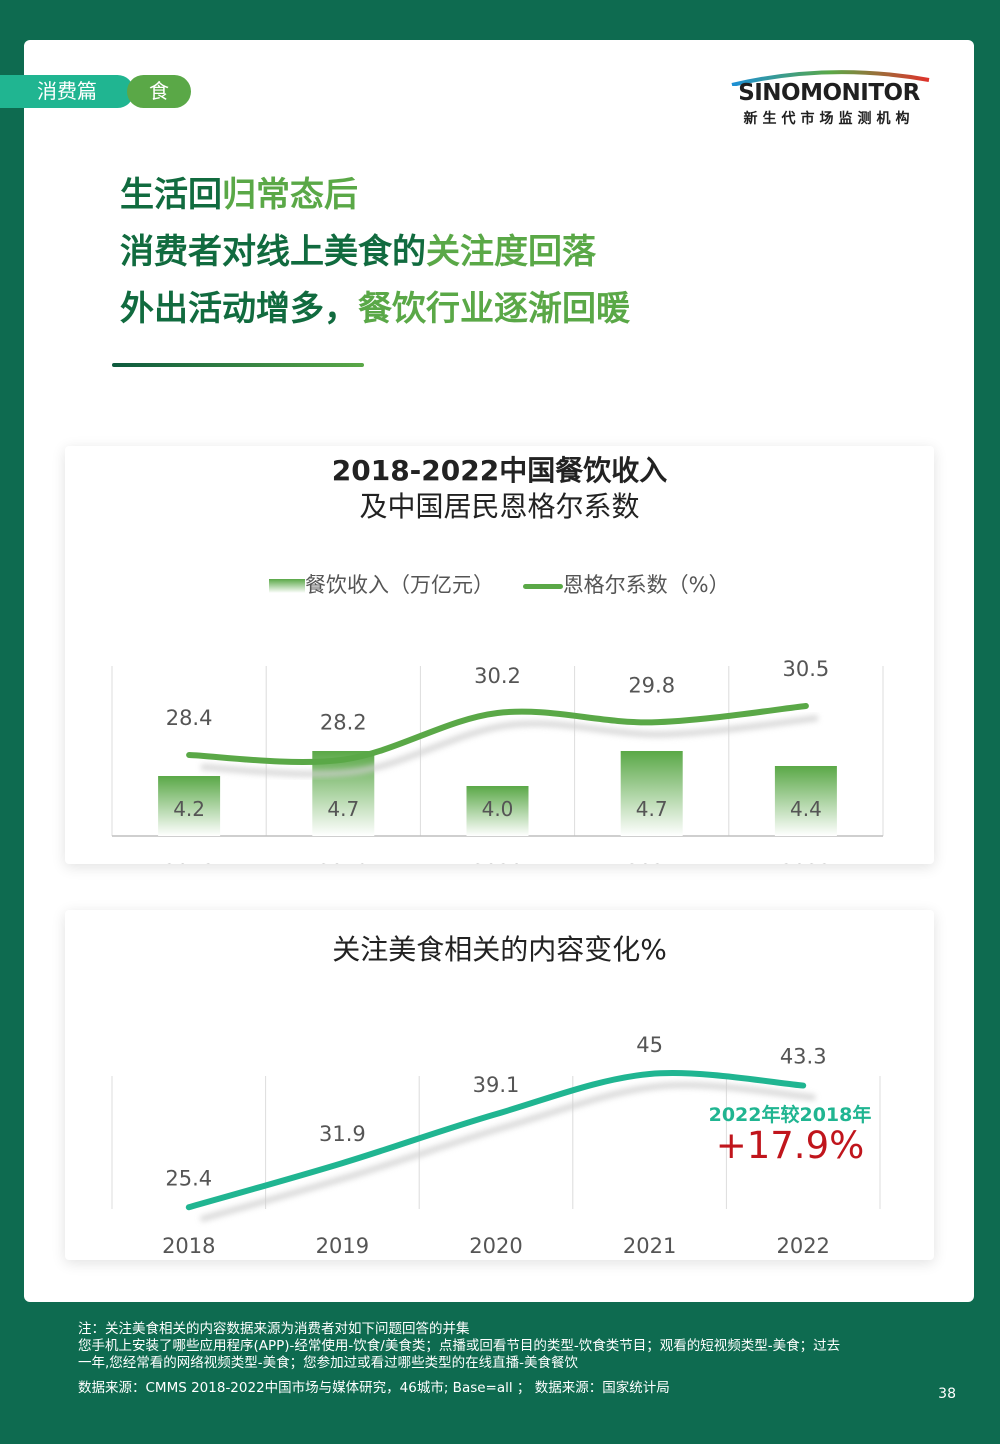 The image size is (1000, 1444). Describe the element at coordinates (342, 1134) in the screenshot. I see `line-value-label: 31.9` at that location.